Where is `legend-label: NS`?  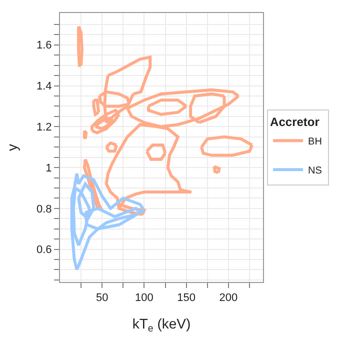
legend-label: NS is located at coordinates (315, 171).